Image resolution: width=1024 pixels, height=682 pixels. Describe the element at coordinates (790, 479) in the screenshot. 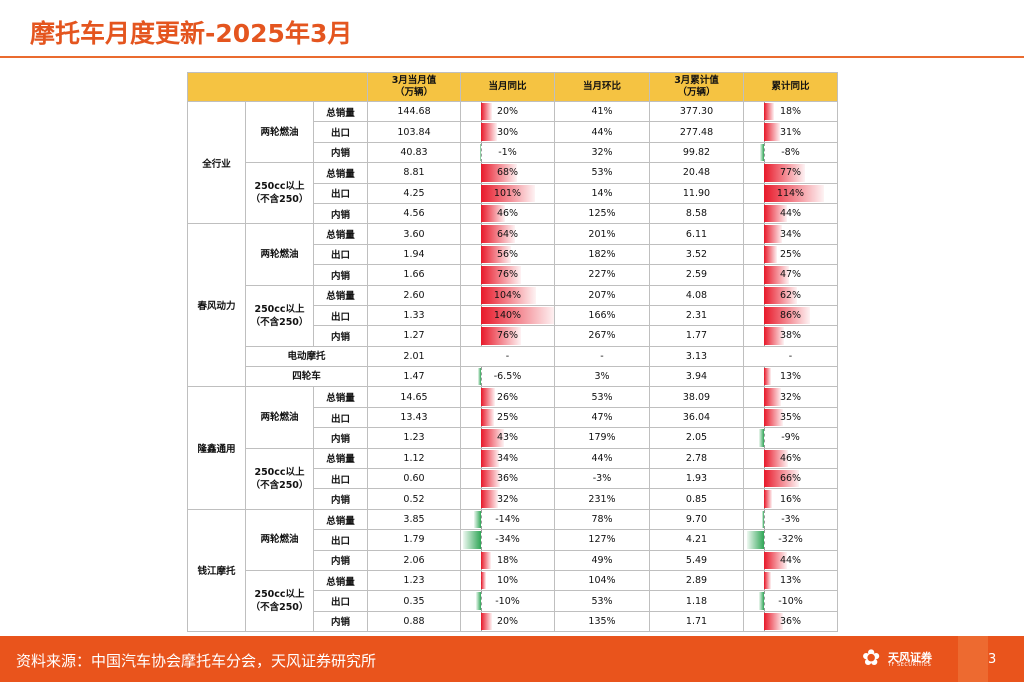

I see `cum-yoy-cell: 66%` at that location.